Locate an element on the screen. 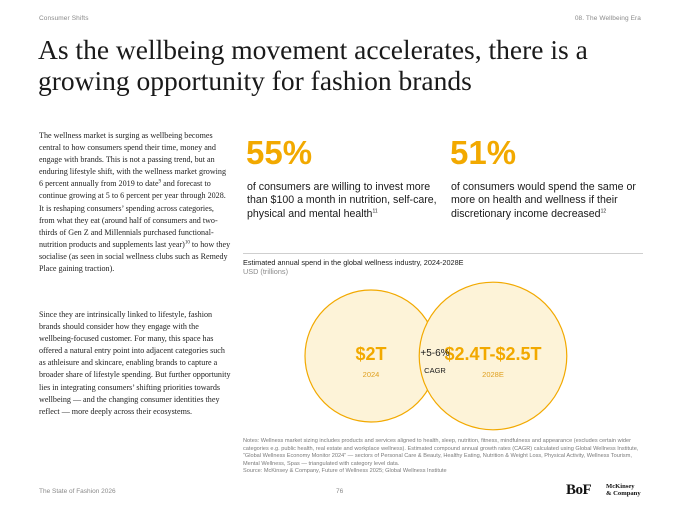 Image resolution: width=681 pixels, height=511 pixels. footer-publication-title: The State of Fashion 2026 is located at coordinates (77, 491).